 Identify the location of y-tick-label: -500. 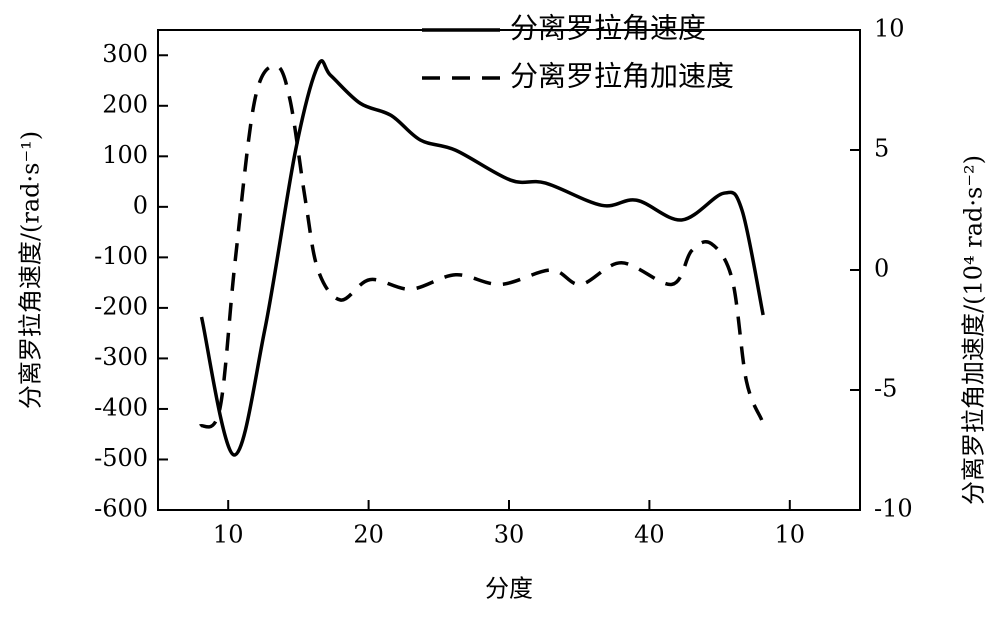
(121, 458).